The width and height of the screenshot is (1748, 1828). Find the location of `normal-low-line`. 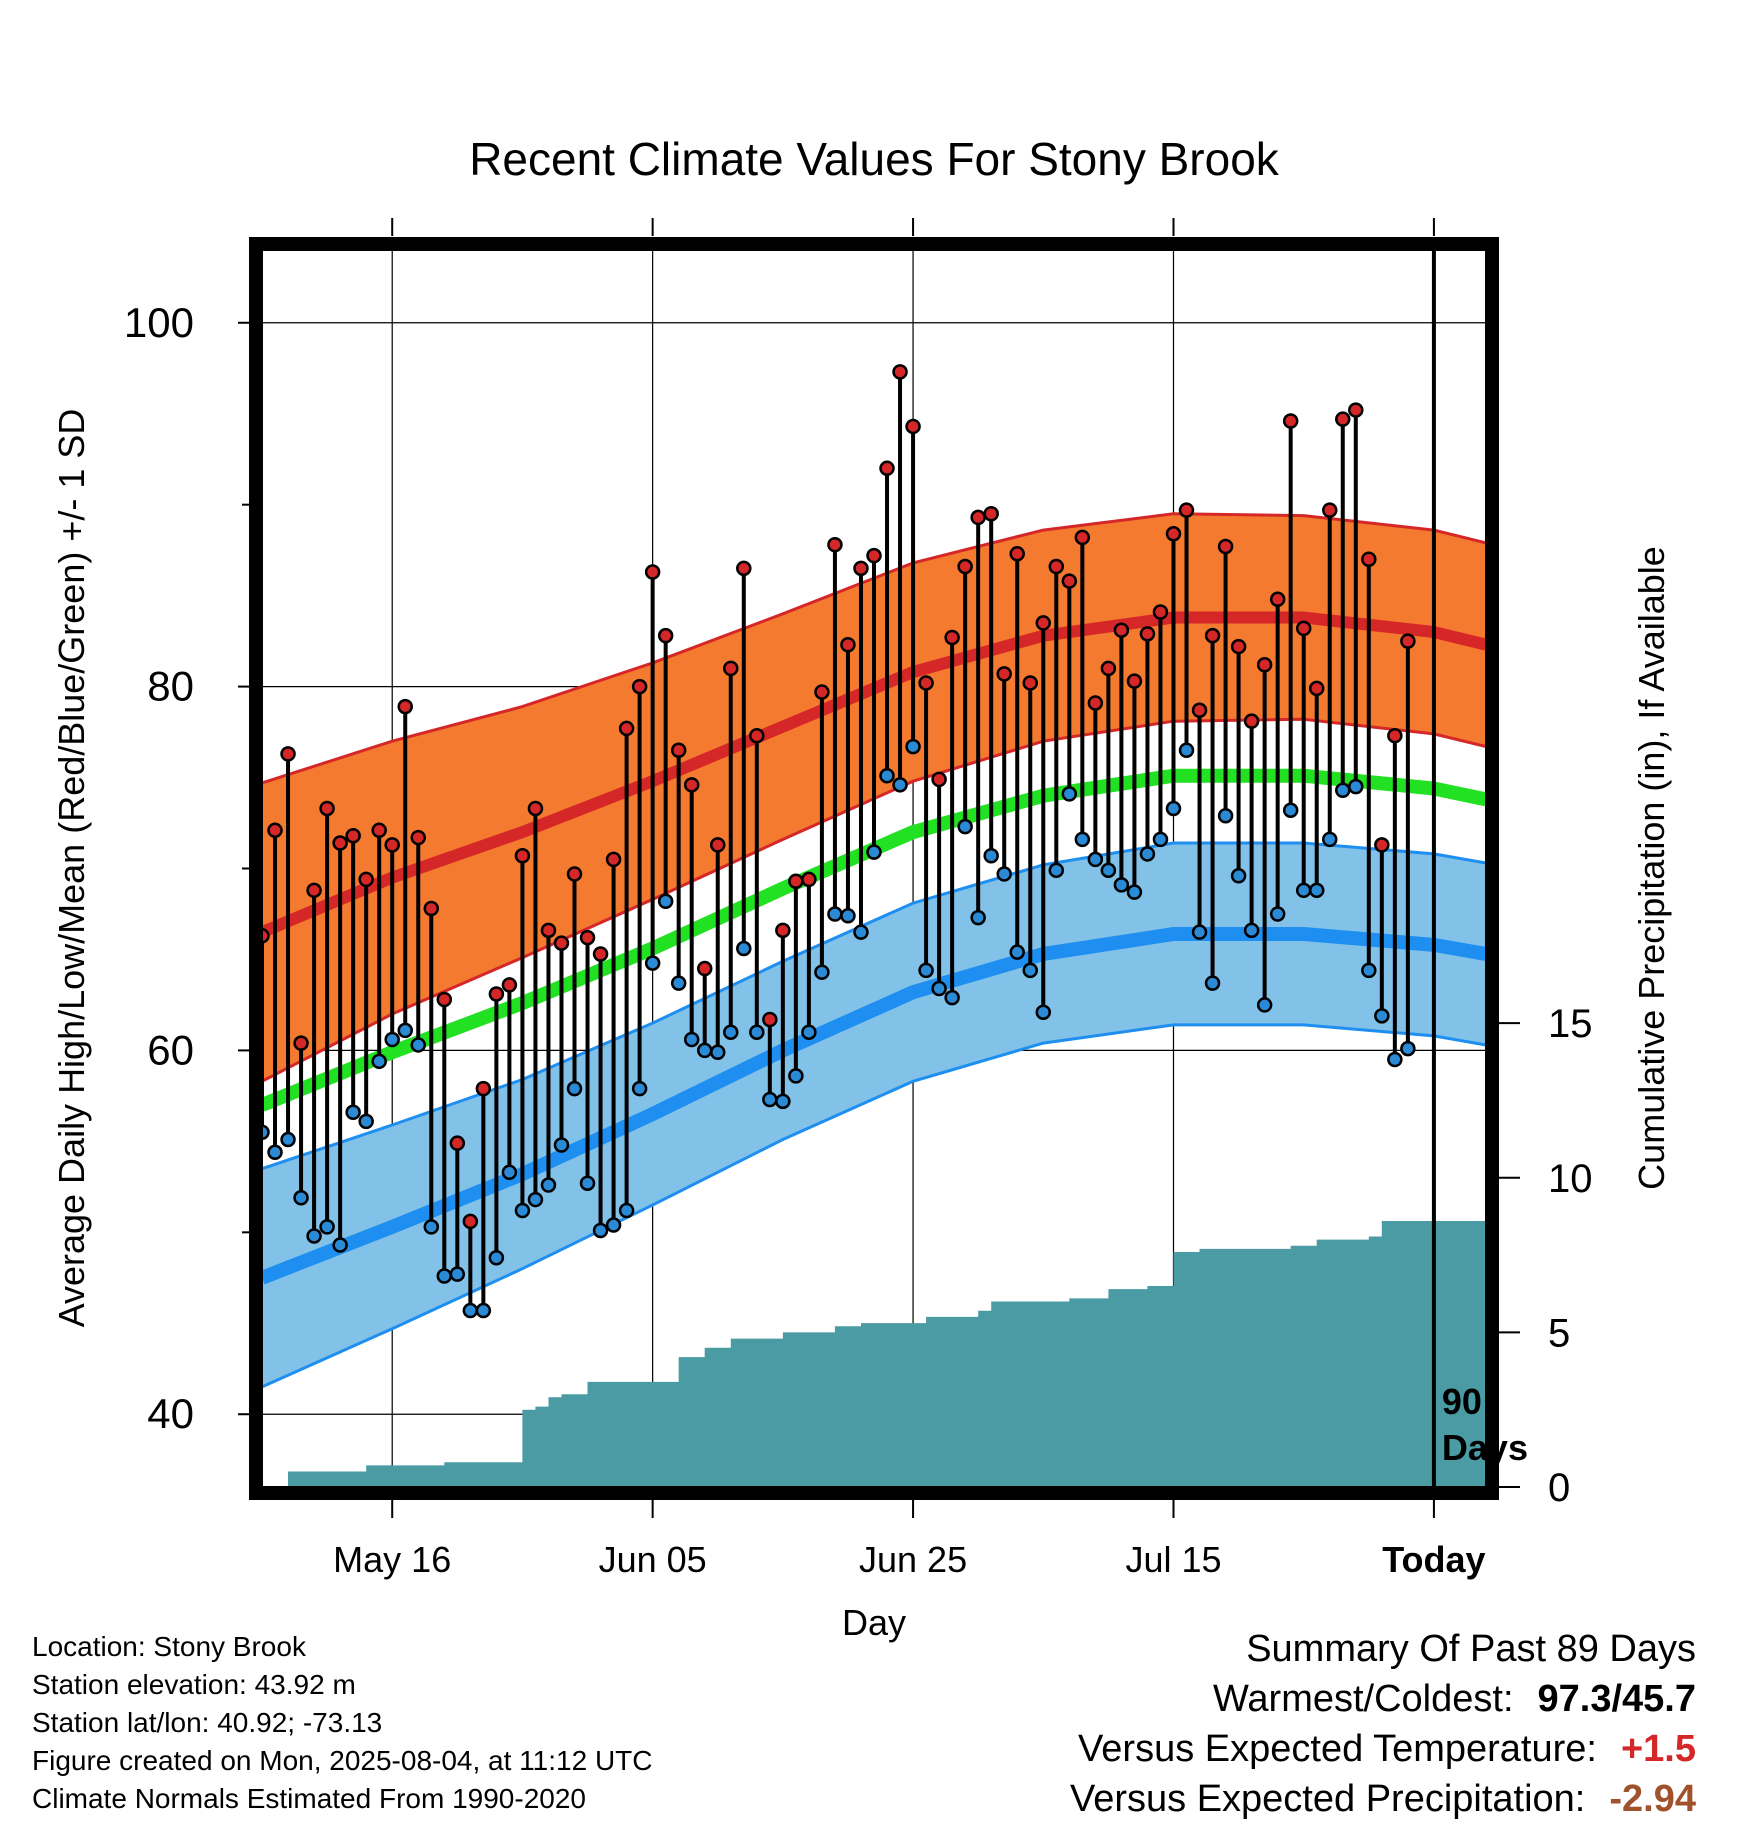

normal-low-line is located at coordinates (874, 1106).